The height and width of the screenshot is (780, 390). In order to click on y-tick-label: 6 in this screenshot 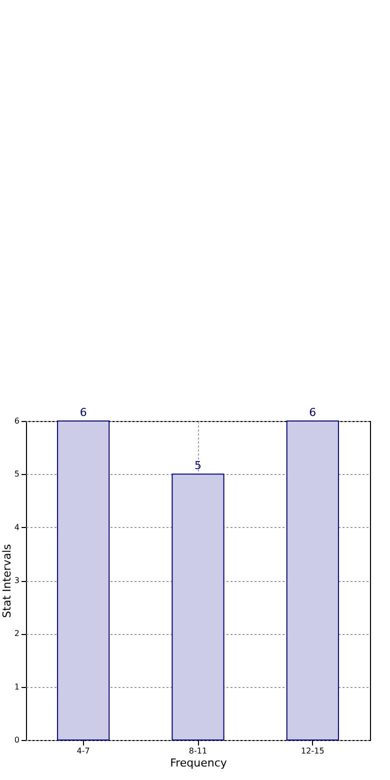, I will do `click(17, 421)`.